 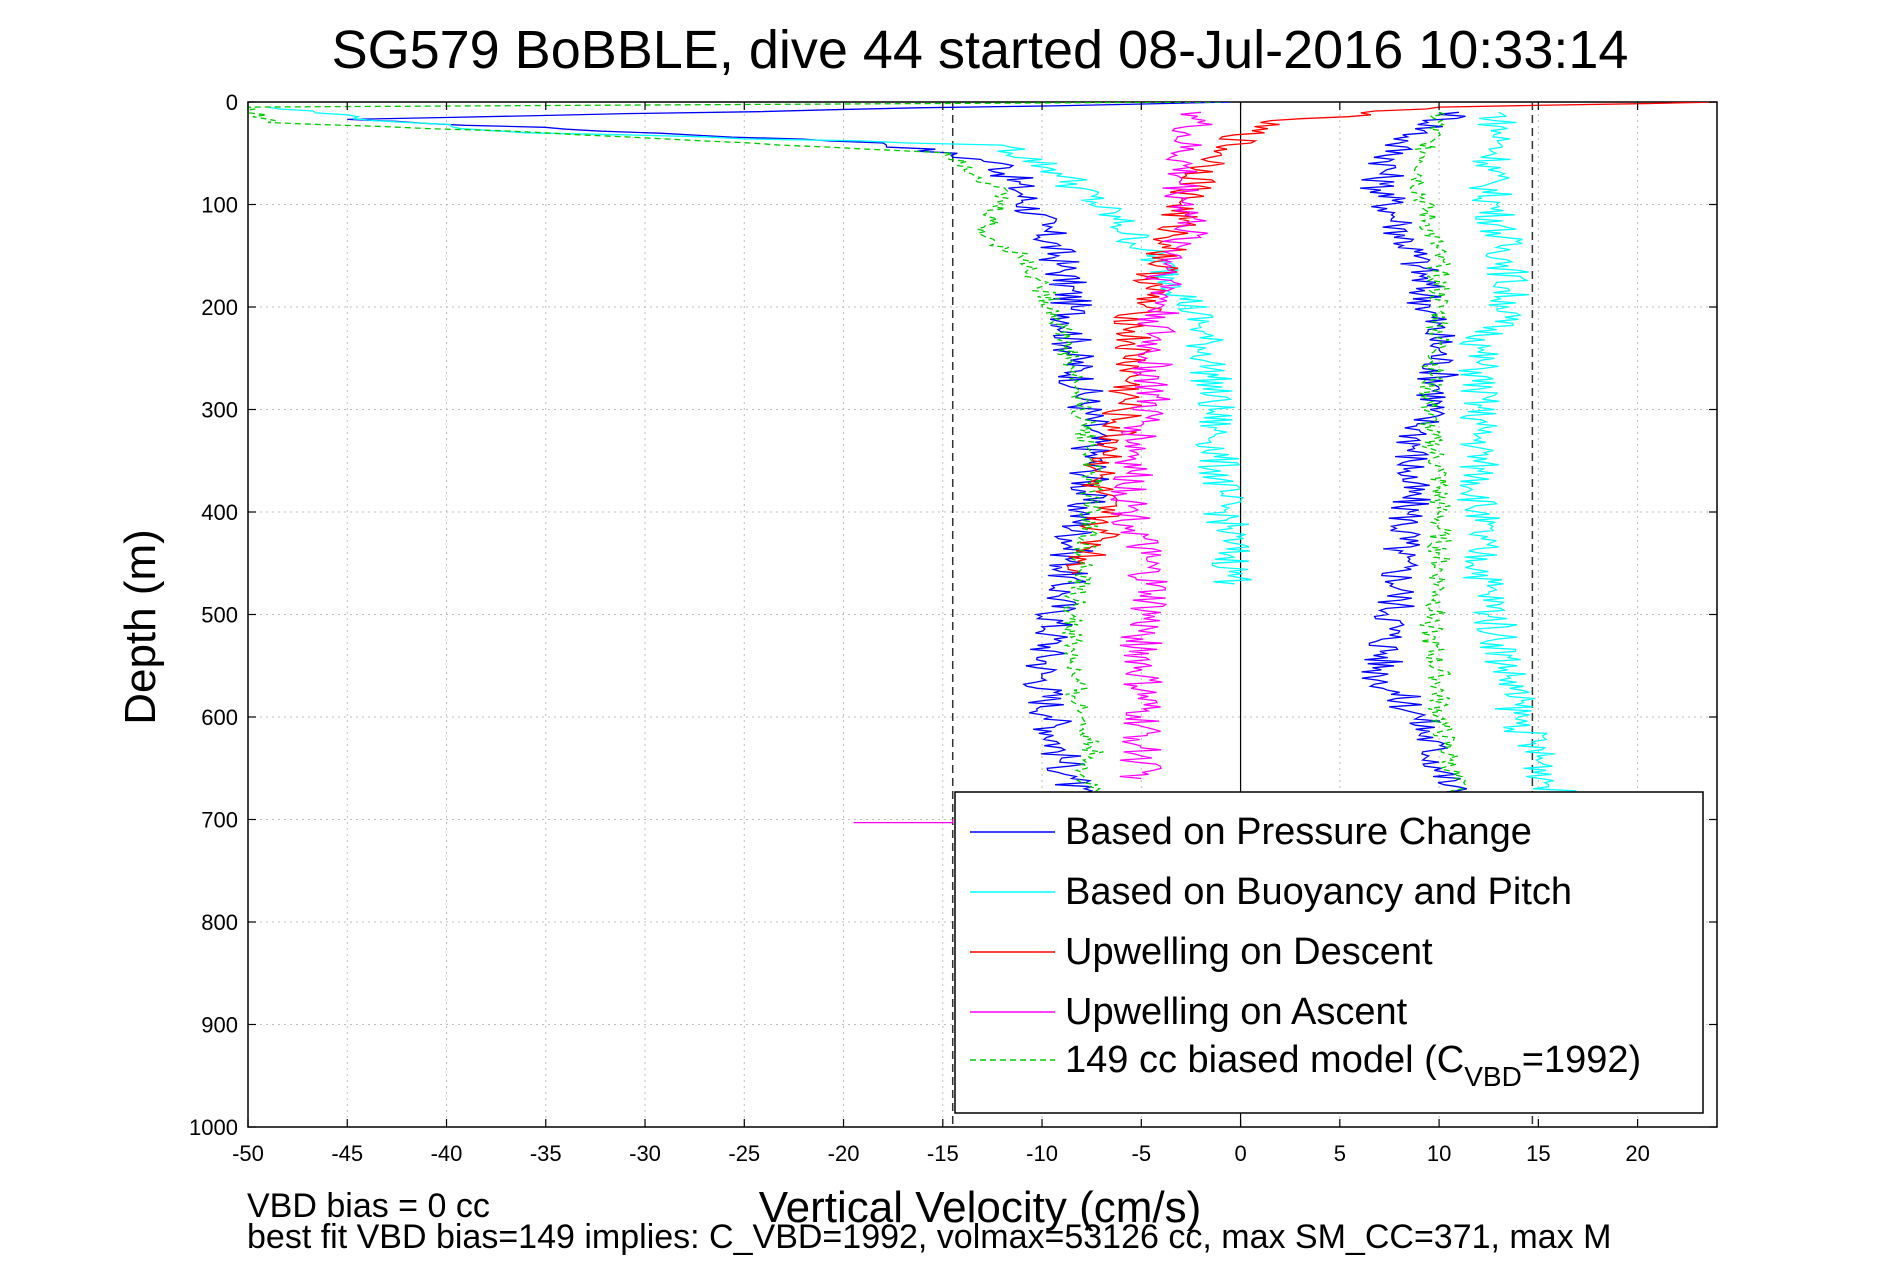 I want to click on x-tick-label: -45, so click(x=347, y=1153).